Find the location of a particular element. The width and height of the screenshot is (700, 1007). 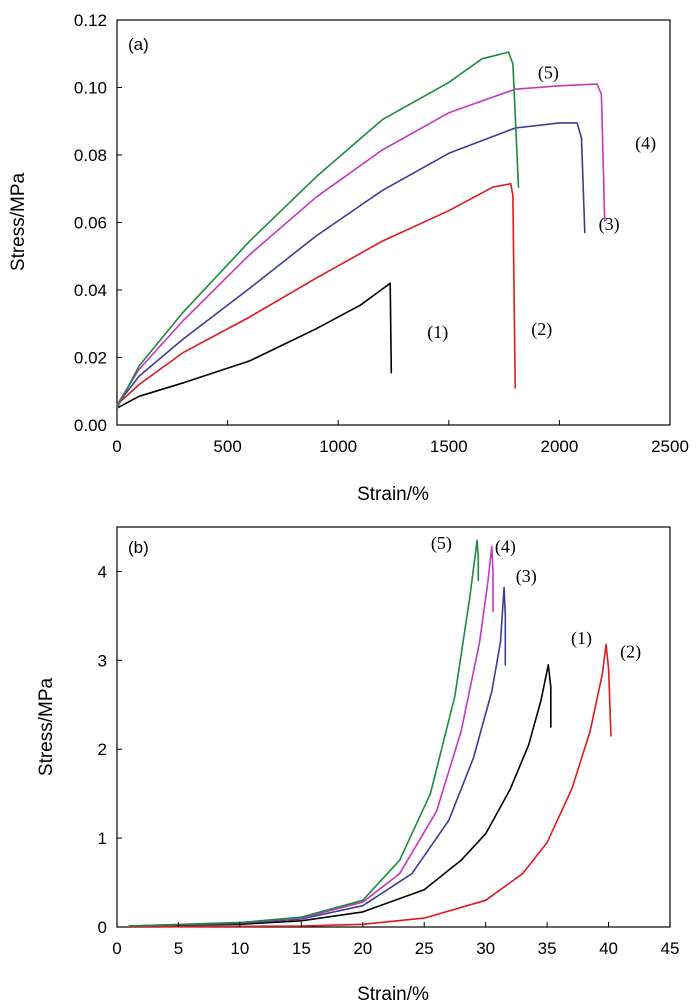

panel-a-y-tick-label: 0.02 is located at coordinates (90, 358).